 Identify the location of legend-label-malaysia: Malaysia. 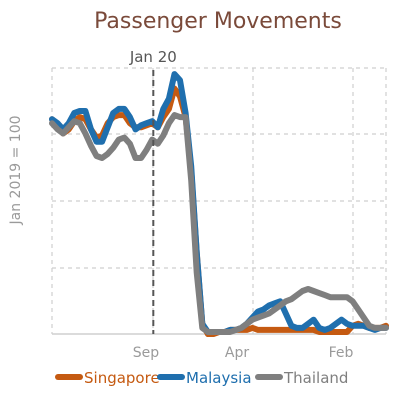
(219, 378).